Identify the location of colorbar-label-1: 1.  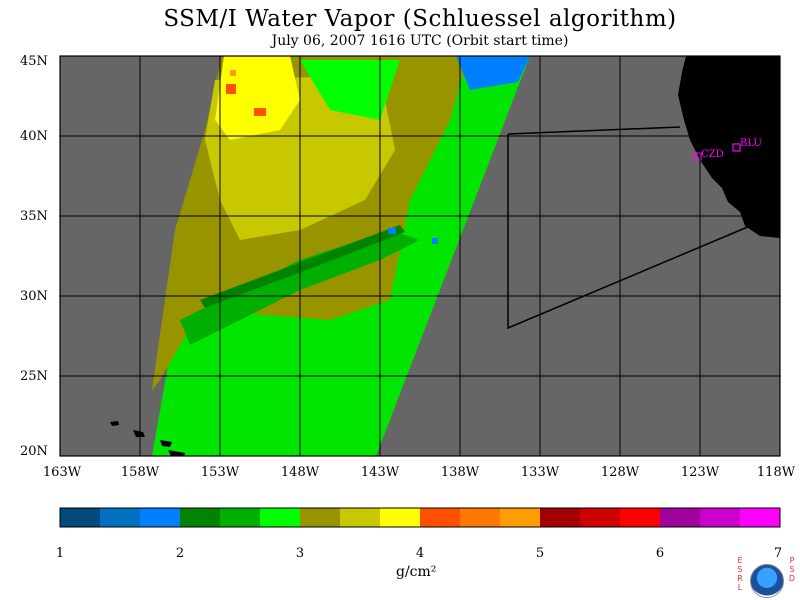
(60, 553).